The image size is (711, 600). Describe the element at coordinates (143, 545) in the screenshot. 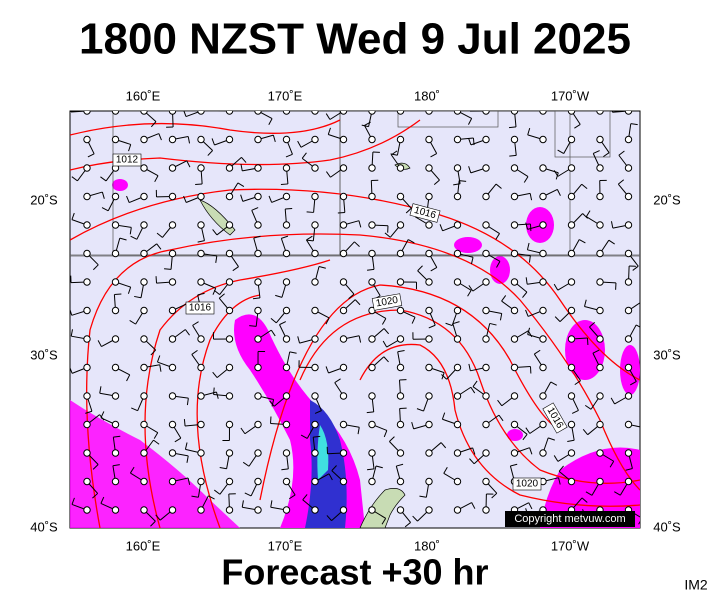

I see `lon-label-bottom: 160˚E` at that location.